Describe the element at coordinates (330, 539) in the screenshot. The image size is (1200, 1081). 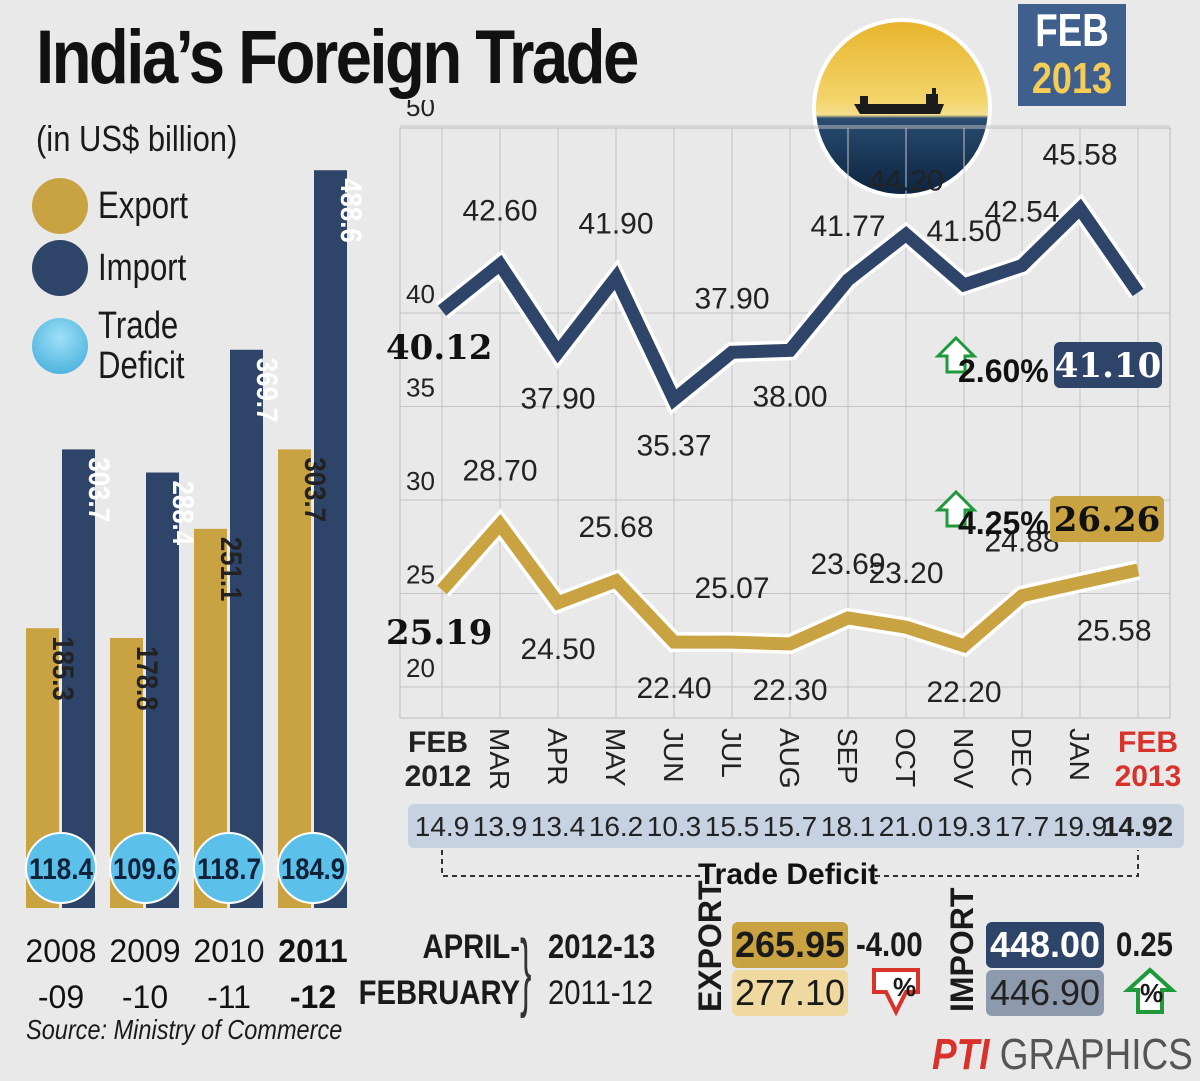
I see `import-bar` at that location.